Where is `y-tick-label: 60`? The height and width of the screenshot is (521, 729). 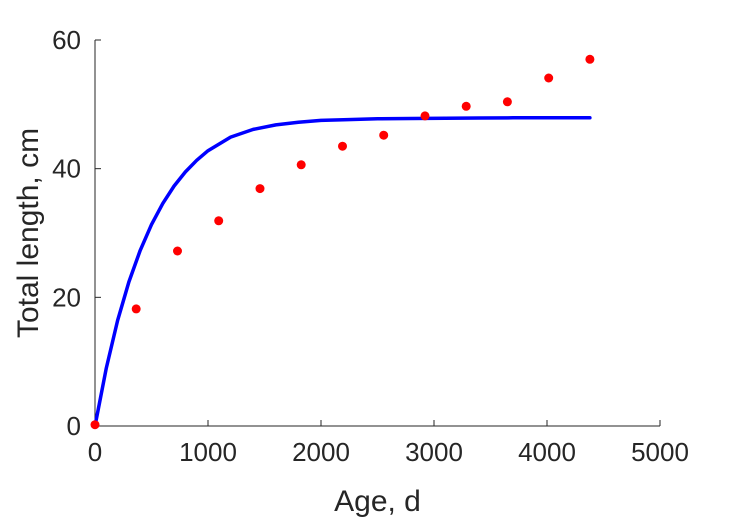
y-tick-label: 60 is located at coordinates (66, 40).